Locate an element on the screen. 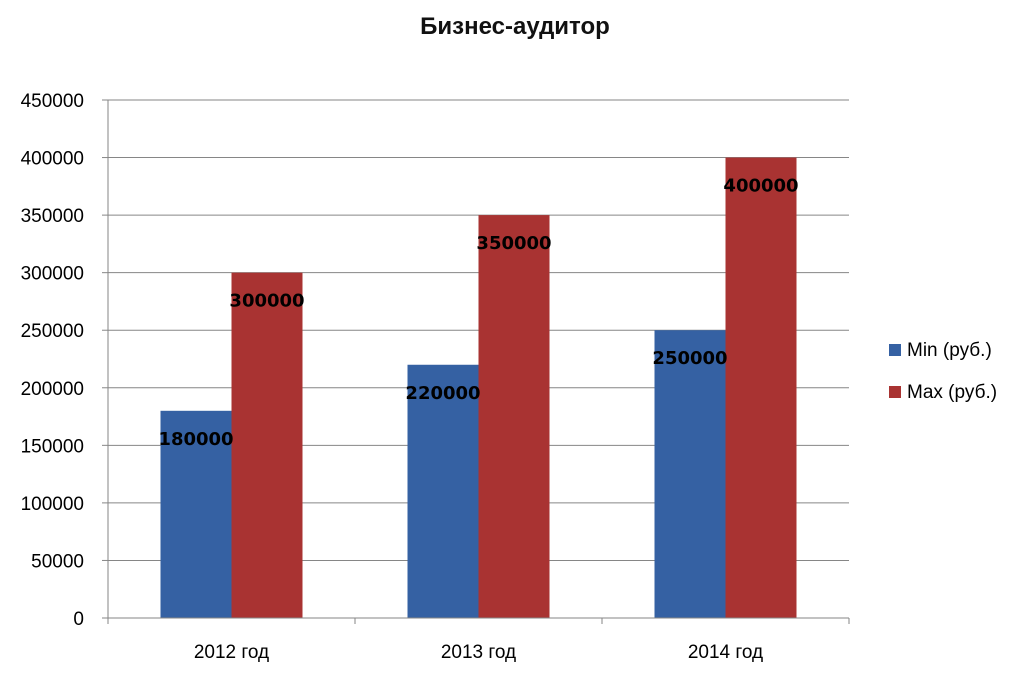  x-tick-label: 2013 год is located at coordinates (478, 652).